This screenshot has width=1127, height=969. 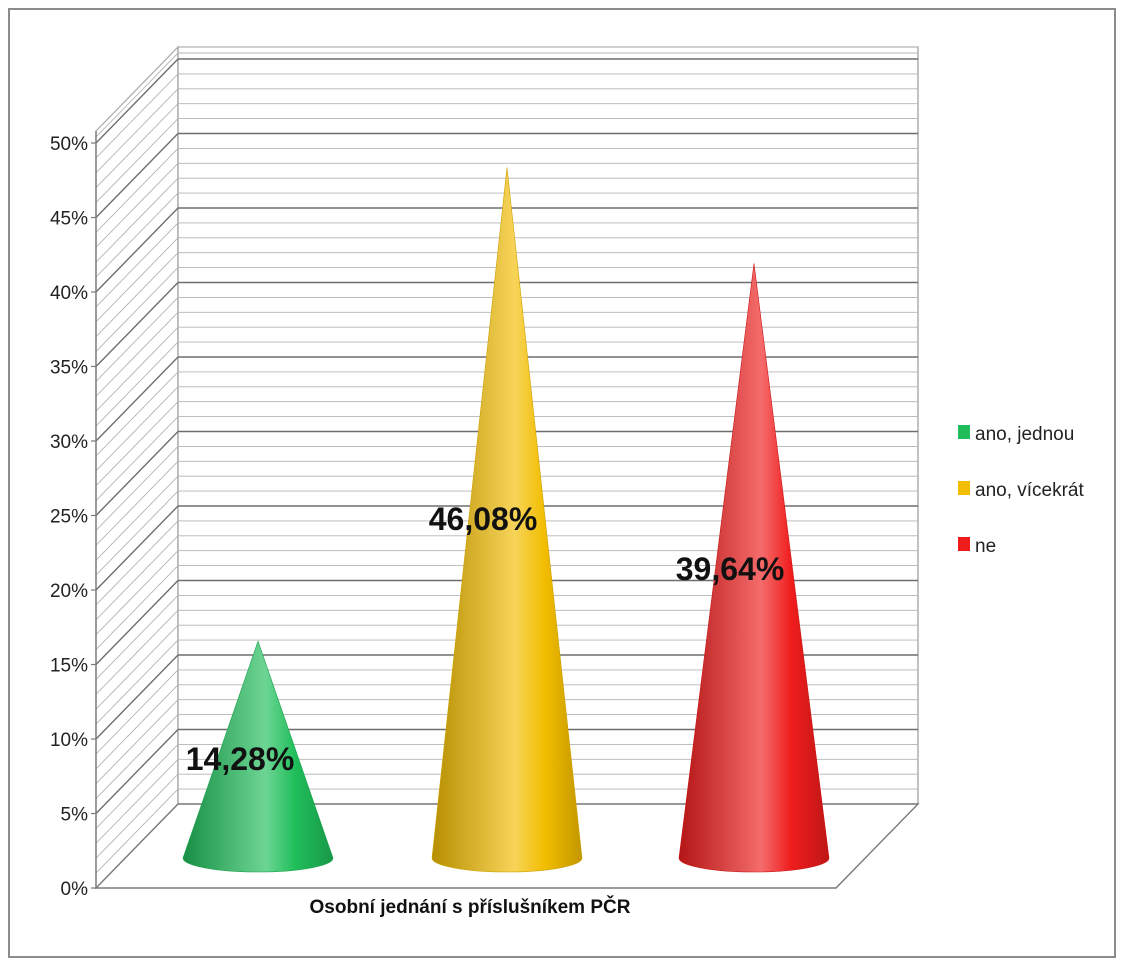 I want to click on y-tick-label: 35%, so click(x=69, y=368).